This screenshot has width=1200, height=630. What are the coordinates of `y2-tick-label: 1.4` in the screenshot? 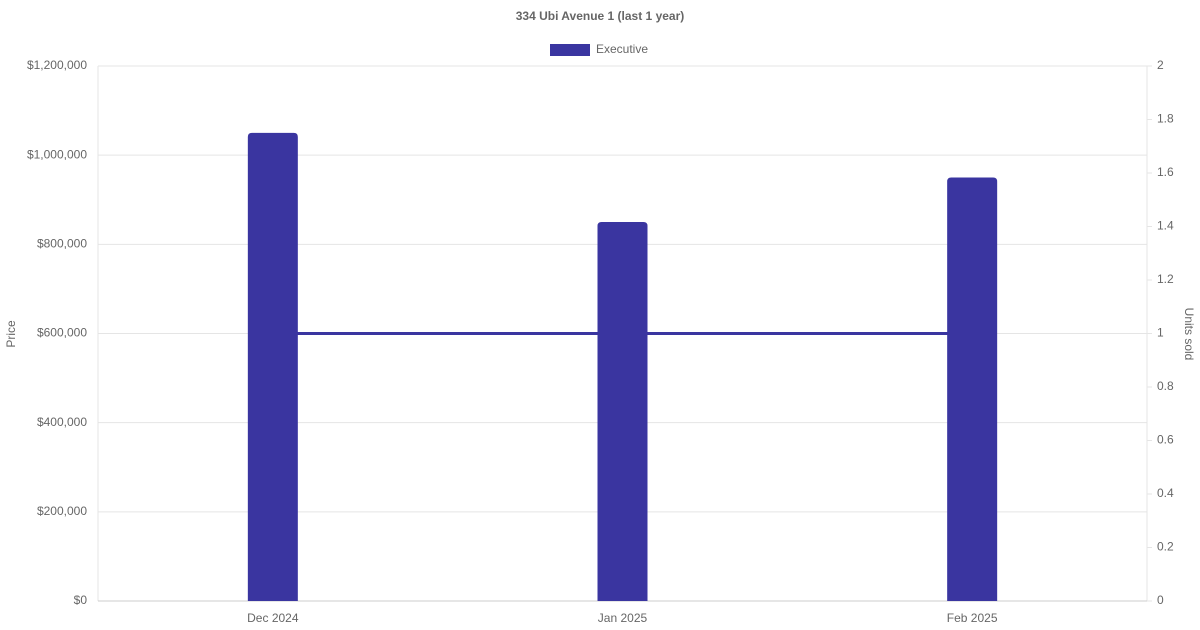 It's located at (1165, 226).